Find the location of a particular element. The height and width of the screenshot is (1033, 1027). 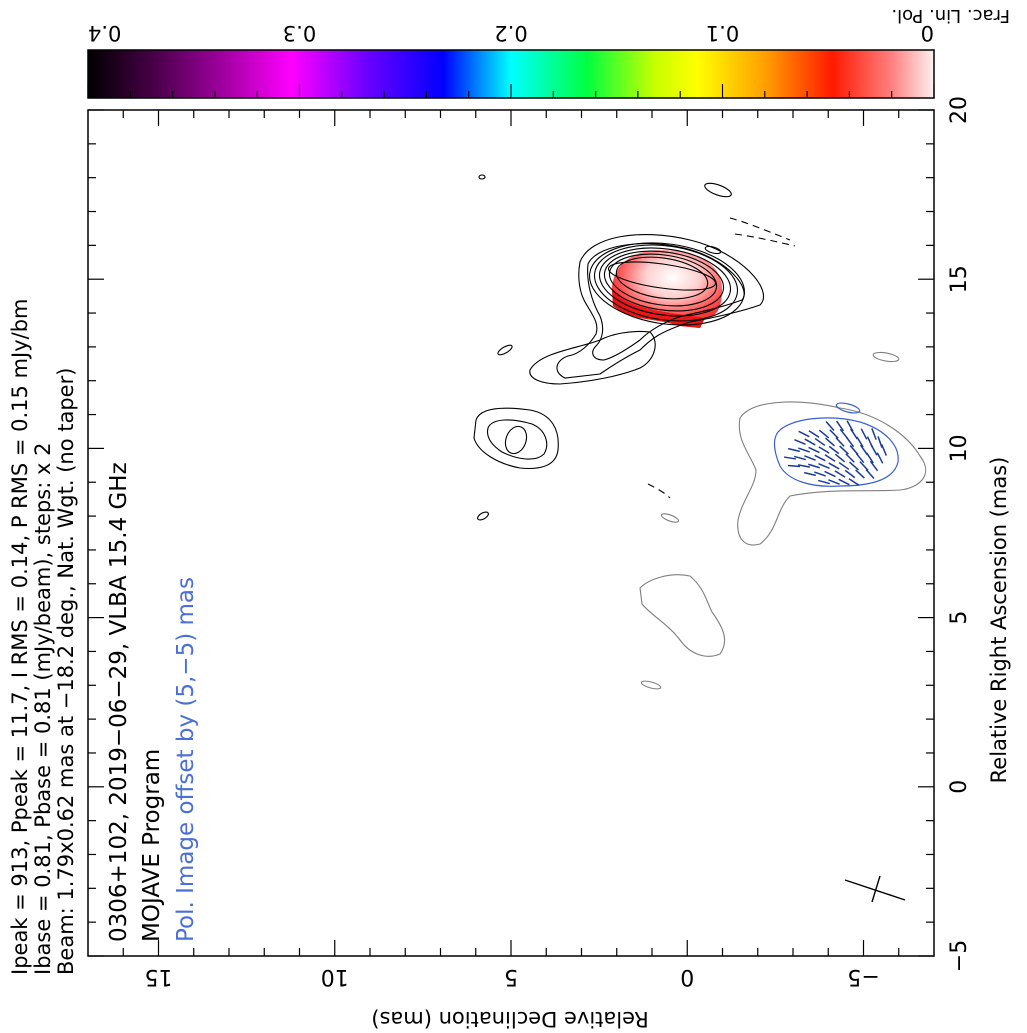

pol-offset-contours is located at coordinates (783, 520).